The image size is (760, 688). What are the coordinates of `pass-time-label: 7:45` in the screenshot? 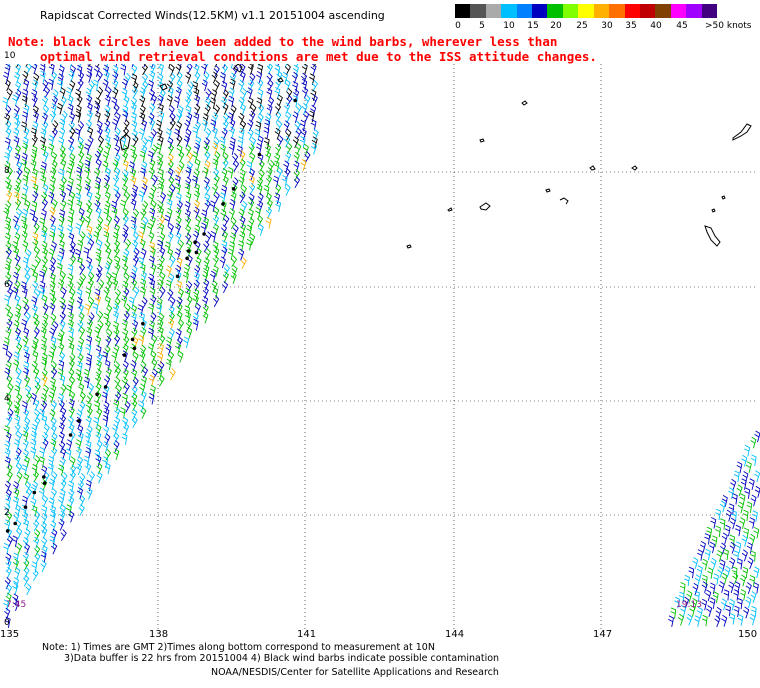 It's located at (16, 605).